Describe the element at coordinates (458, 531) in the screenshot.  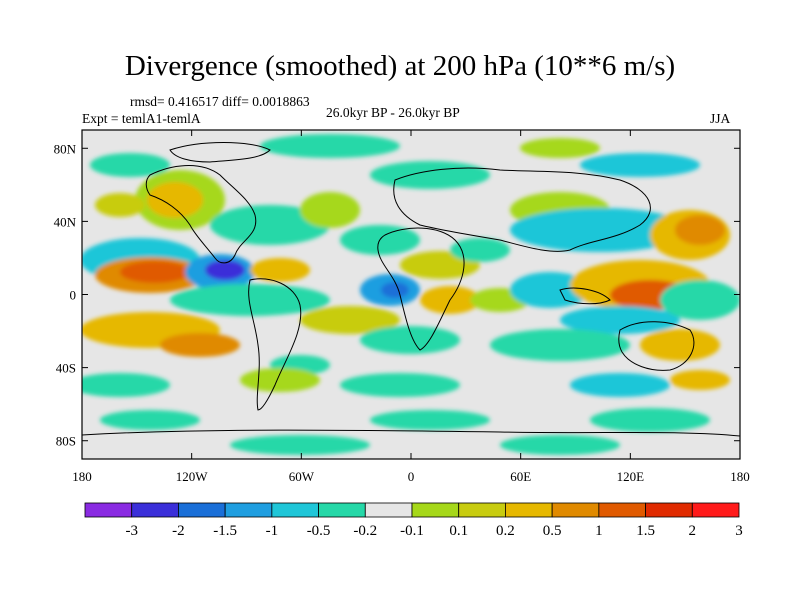
I see `colorbar-label: 0.1` at that location.